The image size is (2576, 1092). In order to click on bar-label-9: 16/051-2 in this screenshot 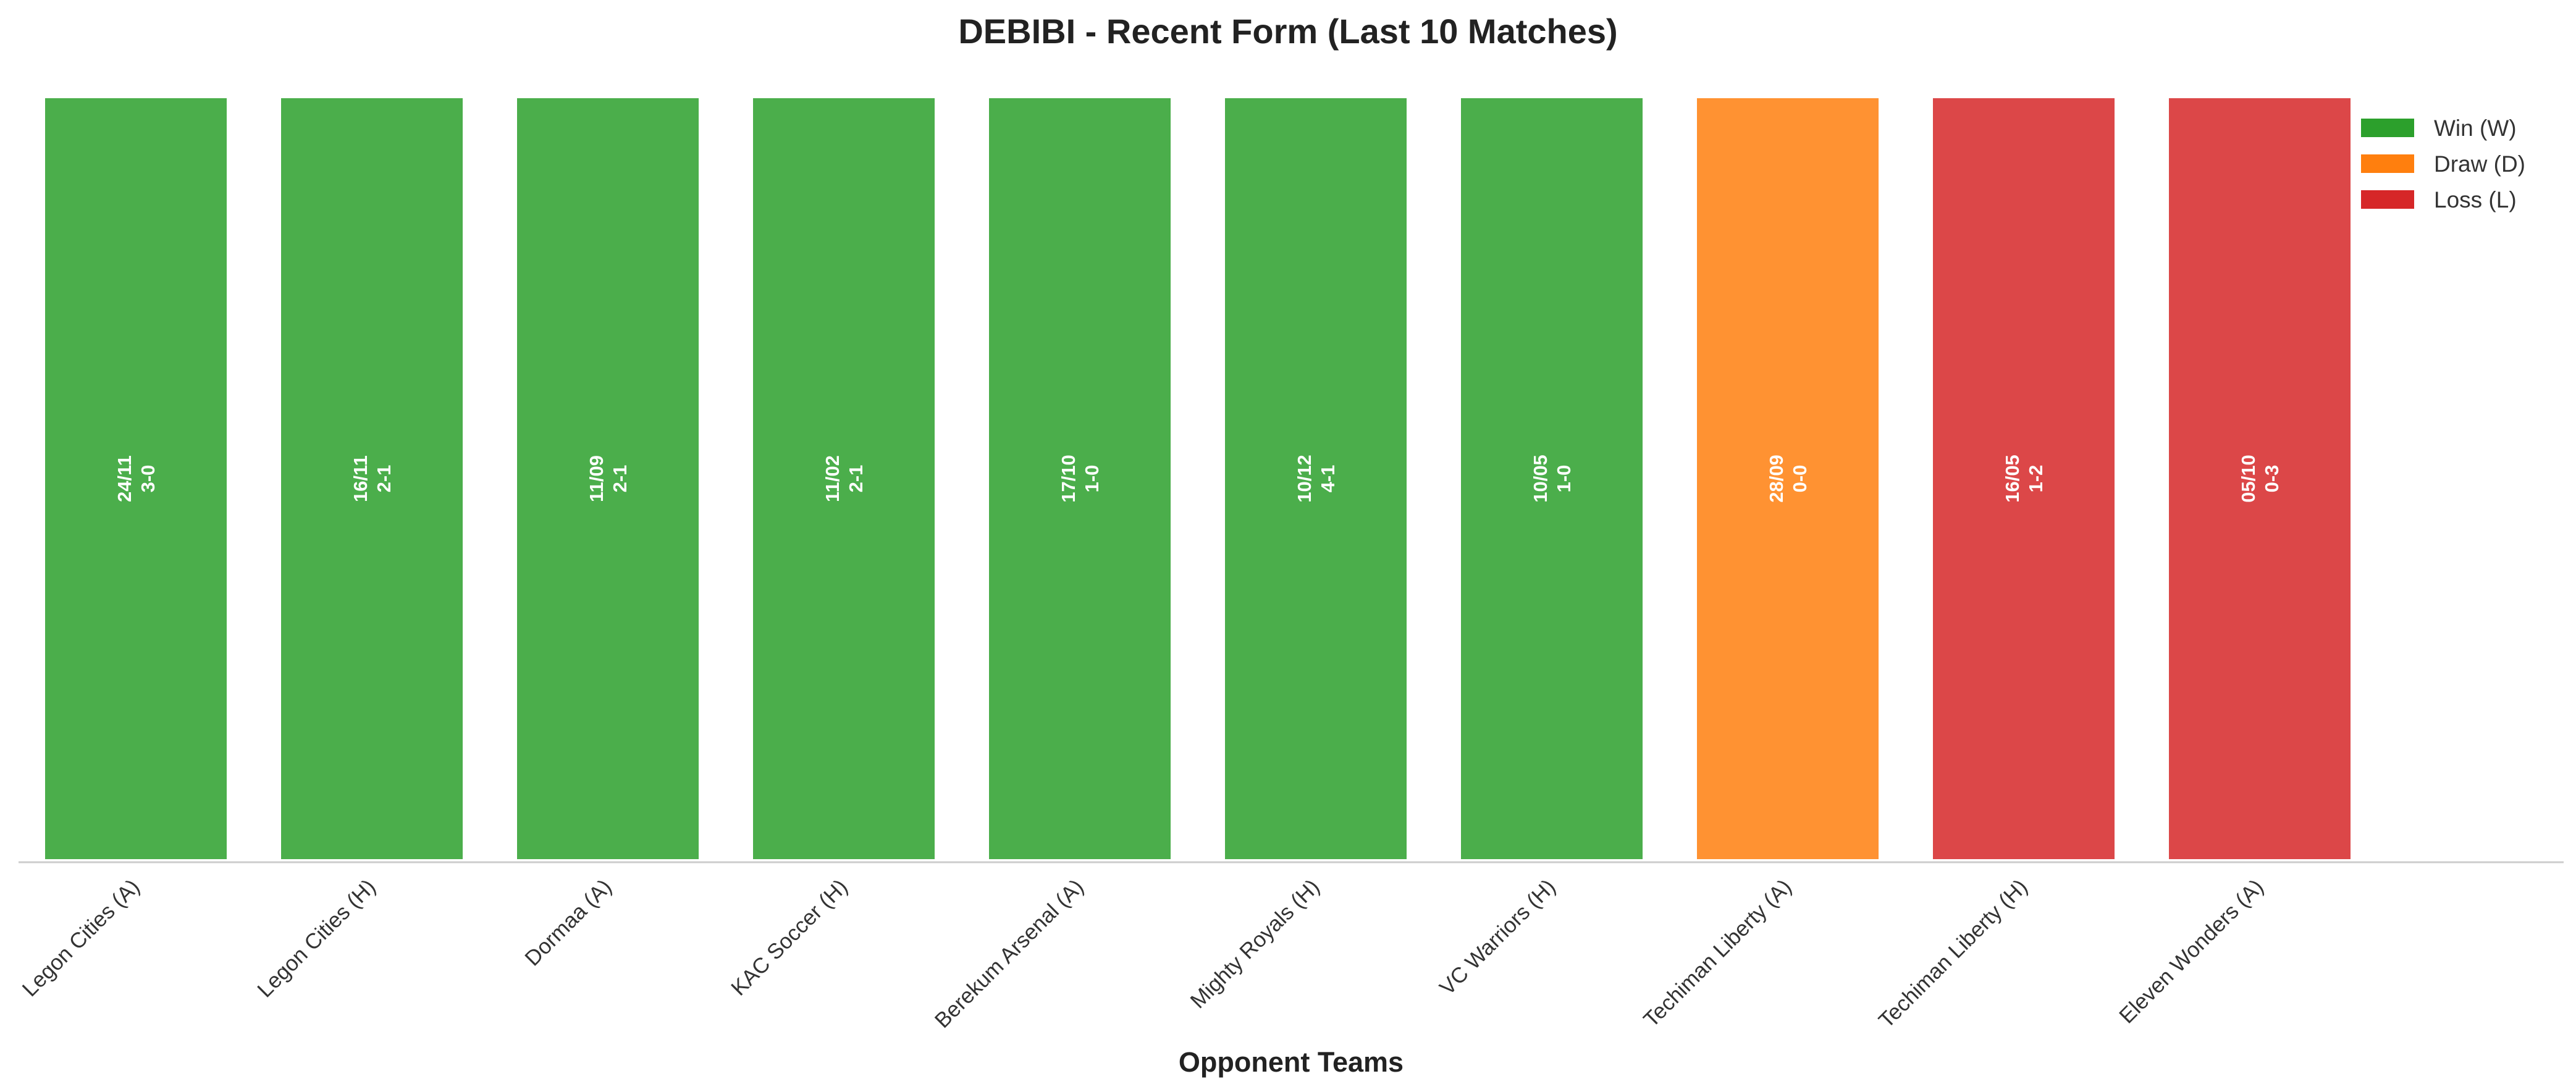, I will do `click(2024, 479)`.